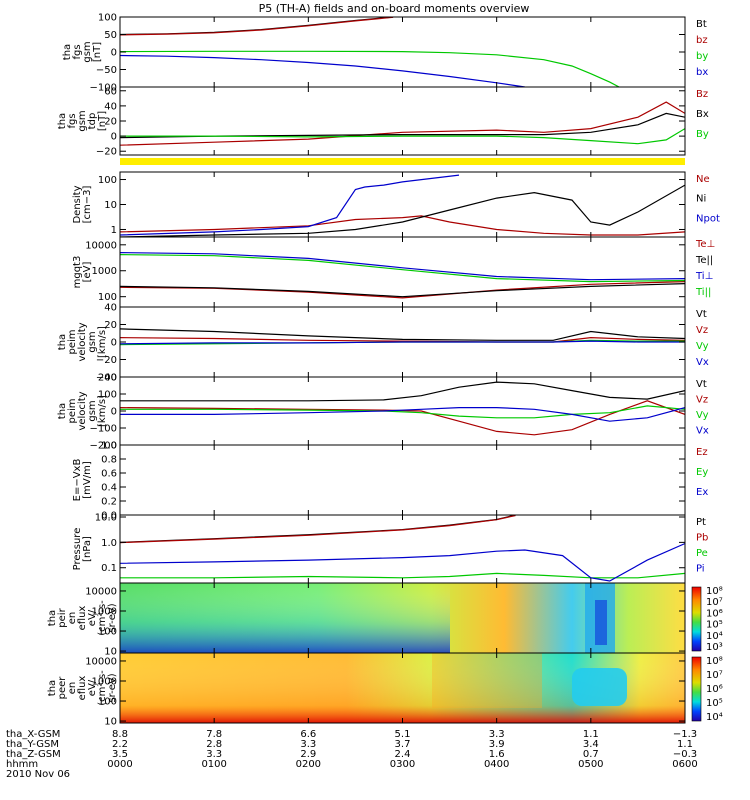 The width and height of the screenshot is (750, 800). I want to click on ylabel: [nT], so click(97, 52).